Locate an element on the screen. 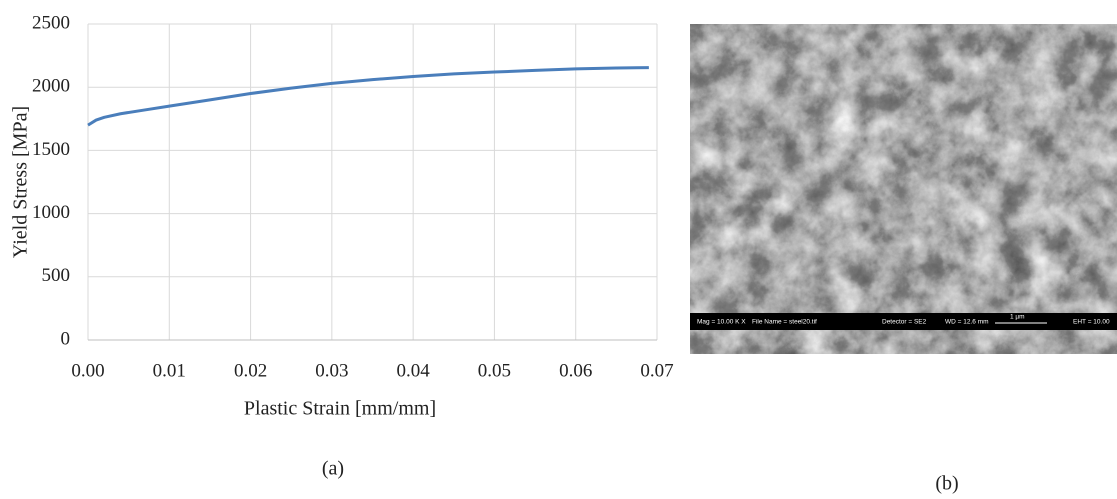 The height and width of the screenshot is (499, 1117). x-tick-label: 0.00 is located at coordinates (87, 370).